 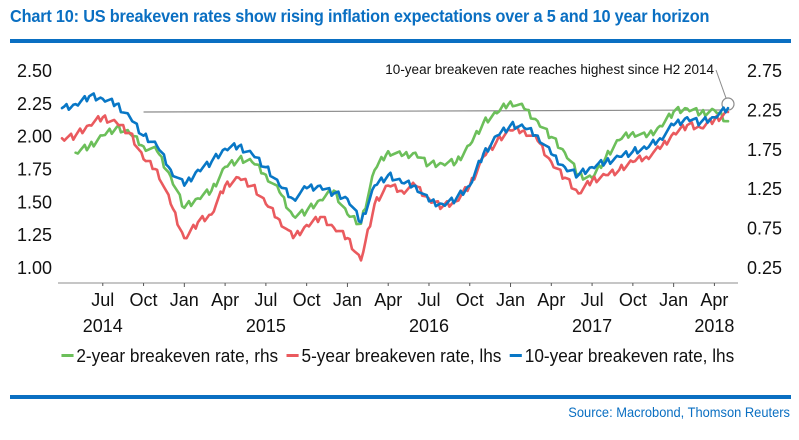 What do you see at coordinates (34, 104) in the screenshot?
I see `y-left-tick-label: 2.25` at bounding box center [34, 104].